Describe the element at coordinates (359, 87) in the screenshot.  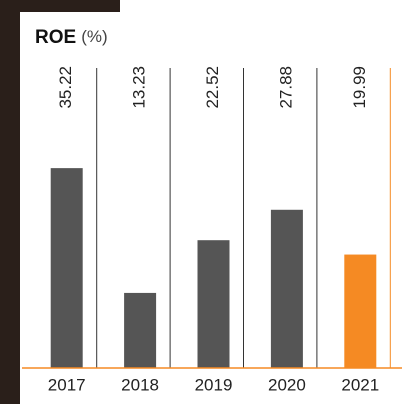
I see `value-label: 19.99` at that location.